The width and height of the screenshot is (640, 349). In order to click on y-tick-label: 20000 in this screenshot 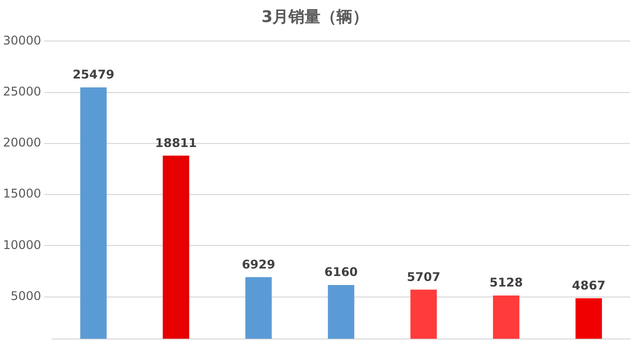, I will do `click(22, 143)`.